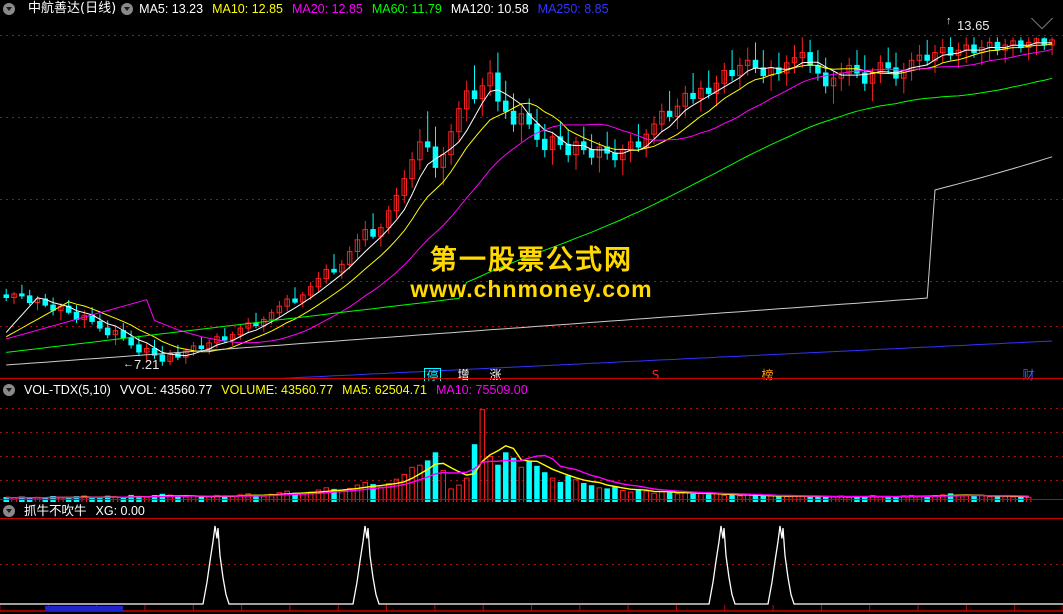  What do you see at coordinates (573, 9) in the screenshot?
I see `readout-field-5: MA250: 8.85` at bounding box center [573, 9].